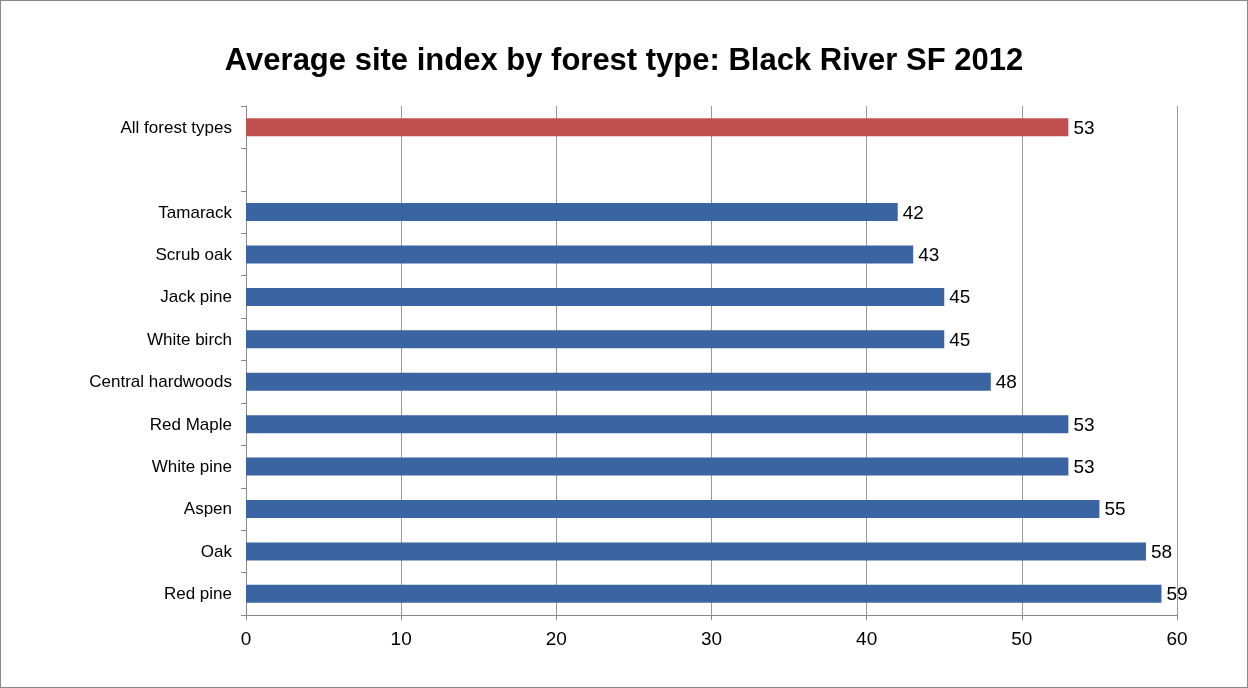 The image size is (1248, 688). Describe the element at coordinates (867, 638) in the screenshot. I see `x-tick-label: 40` at that location.